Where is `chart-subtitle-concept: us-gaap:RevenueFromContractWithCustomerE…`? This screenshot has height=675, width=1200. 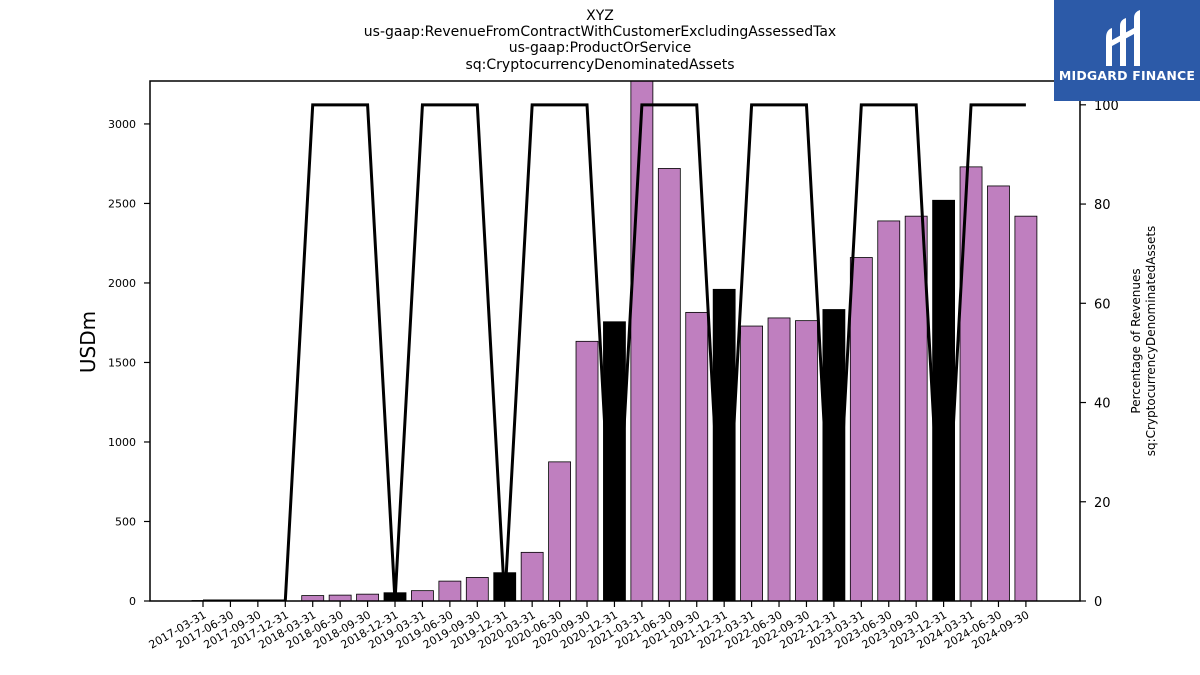 chart-subtitle-concept: us-gaap:RevenueFromContractWithCustomerE… is located at coordinates (600, 32).